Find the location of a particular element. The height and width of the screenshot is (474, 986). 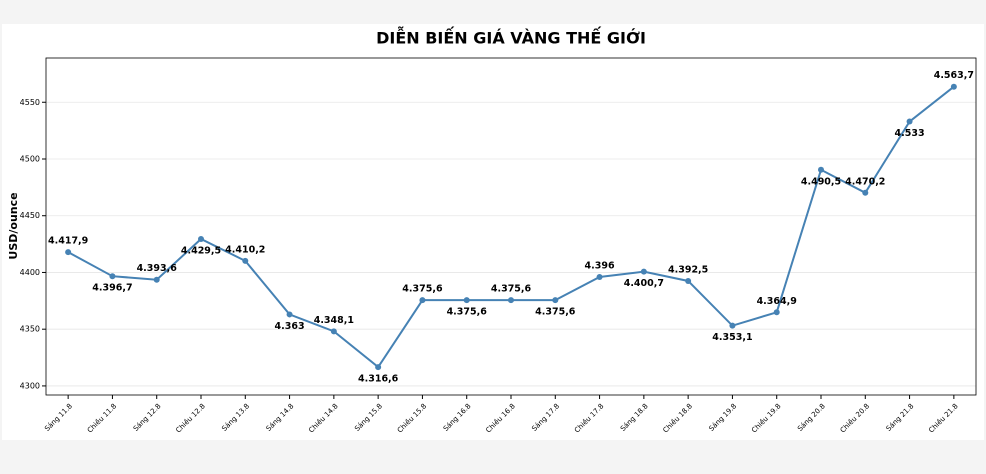

data-label: 4.533 is located at coordinates (910, 133).